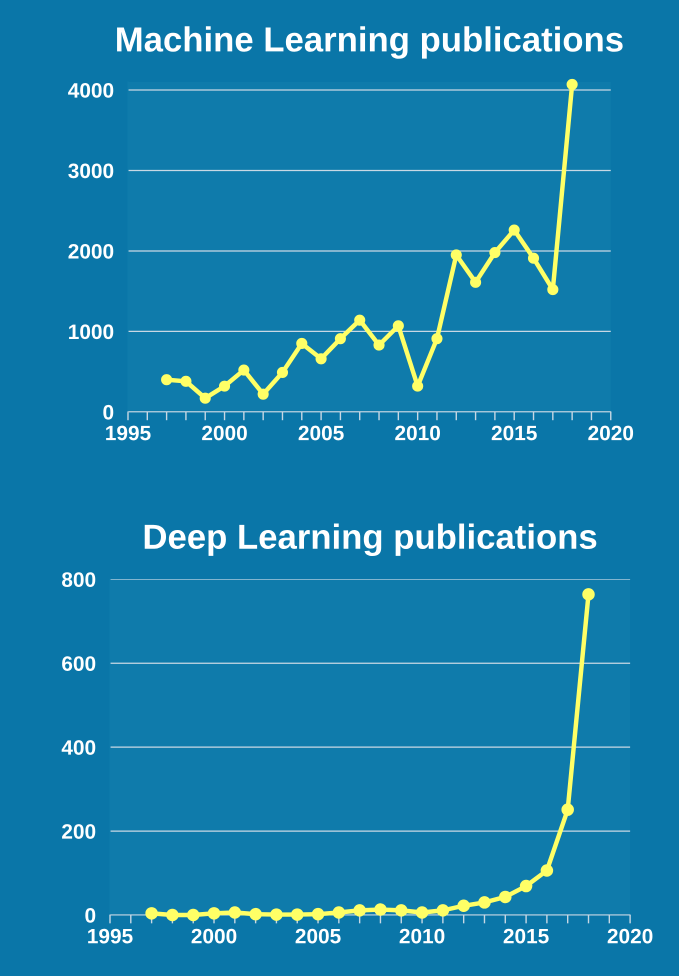 This screenshot has width=679, height=976. Describe the element at coordinates (91, 251) in the screenshot. I see `y-tick-label: 2000` at that location.